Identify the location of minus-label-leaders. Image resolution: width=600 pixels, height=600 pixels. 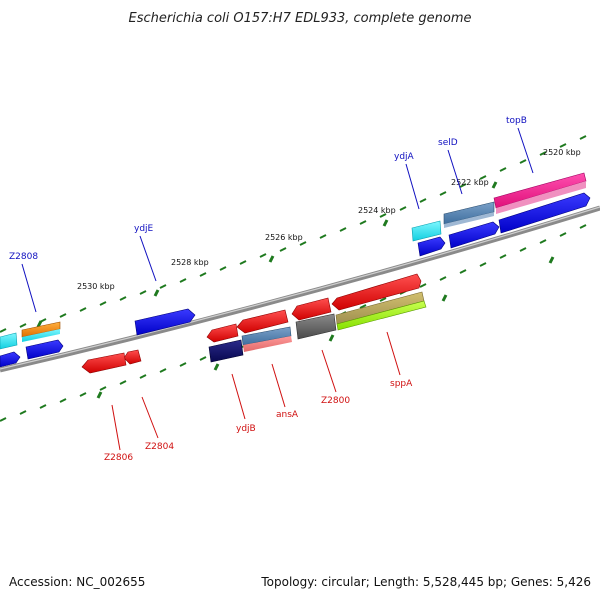
(256, 391).